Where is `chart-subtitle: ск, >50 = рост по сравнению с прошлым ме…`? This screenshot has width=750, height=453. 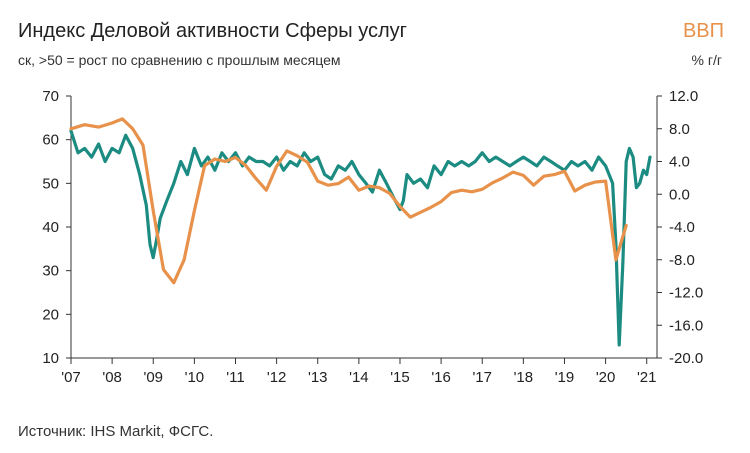
chart-subtitle: ск, >50 = рост по сравнению с прошлым ме… is located at coordinates (179, 60).